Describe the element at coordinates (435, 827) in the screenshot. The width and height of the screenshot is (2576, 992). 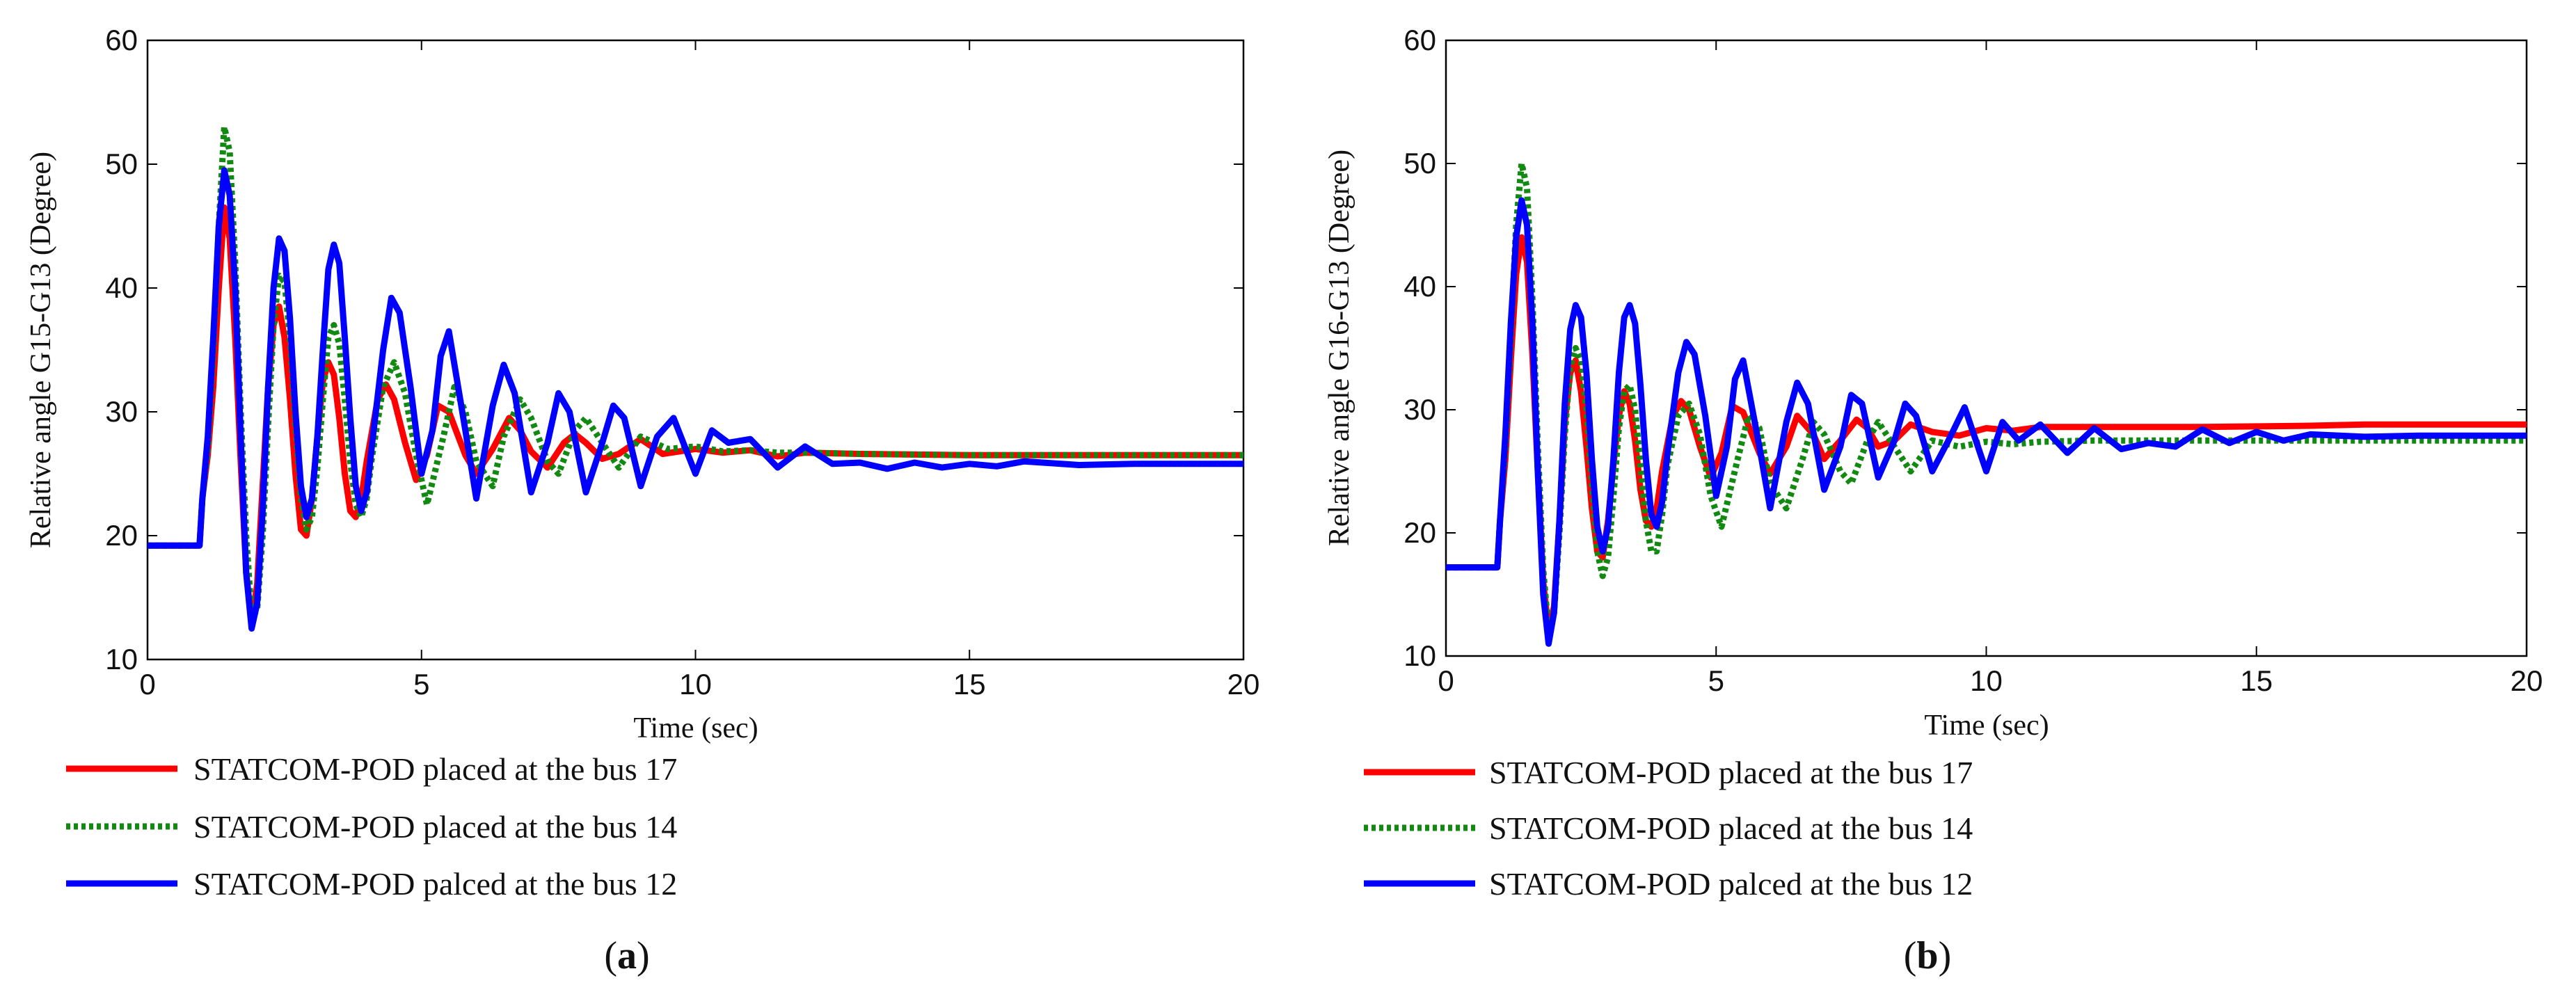
I see `legend-label-a-1: STATCOM-POD placed at the bus 14` at that location.